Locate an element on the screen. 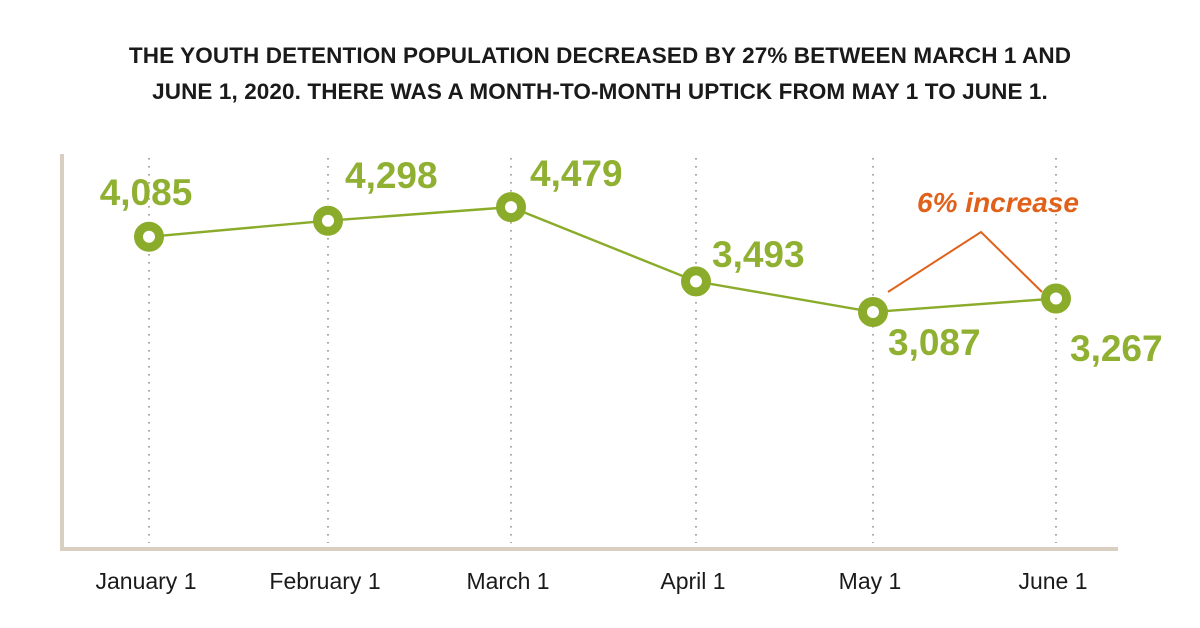 The image size is (1200, 628). data-label: 4,298 is located at coordinates (391, 175).